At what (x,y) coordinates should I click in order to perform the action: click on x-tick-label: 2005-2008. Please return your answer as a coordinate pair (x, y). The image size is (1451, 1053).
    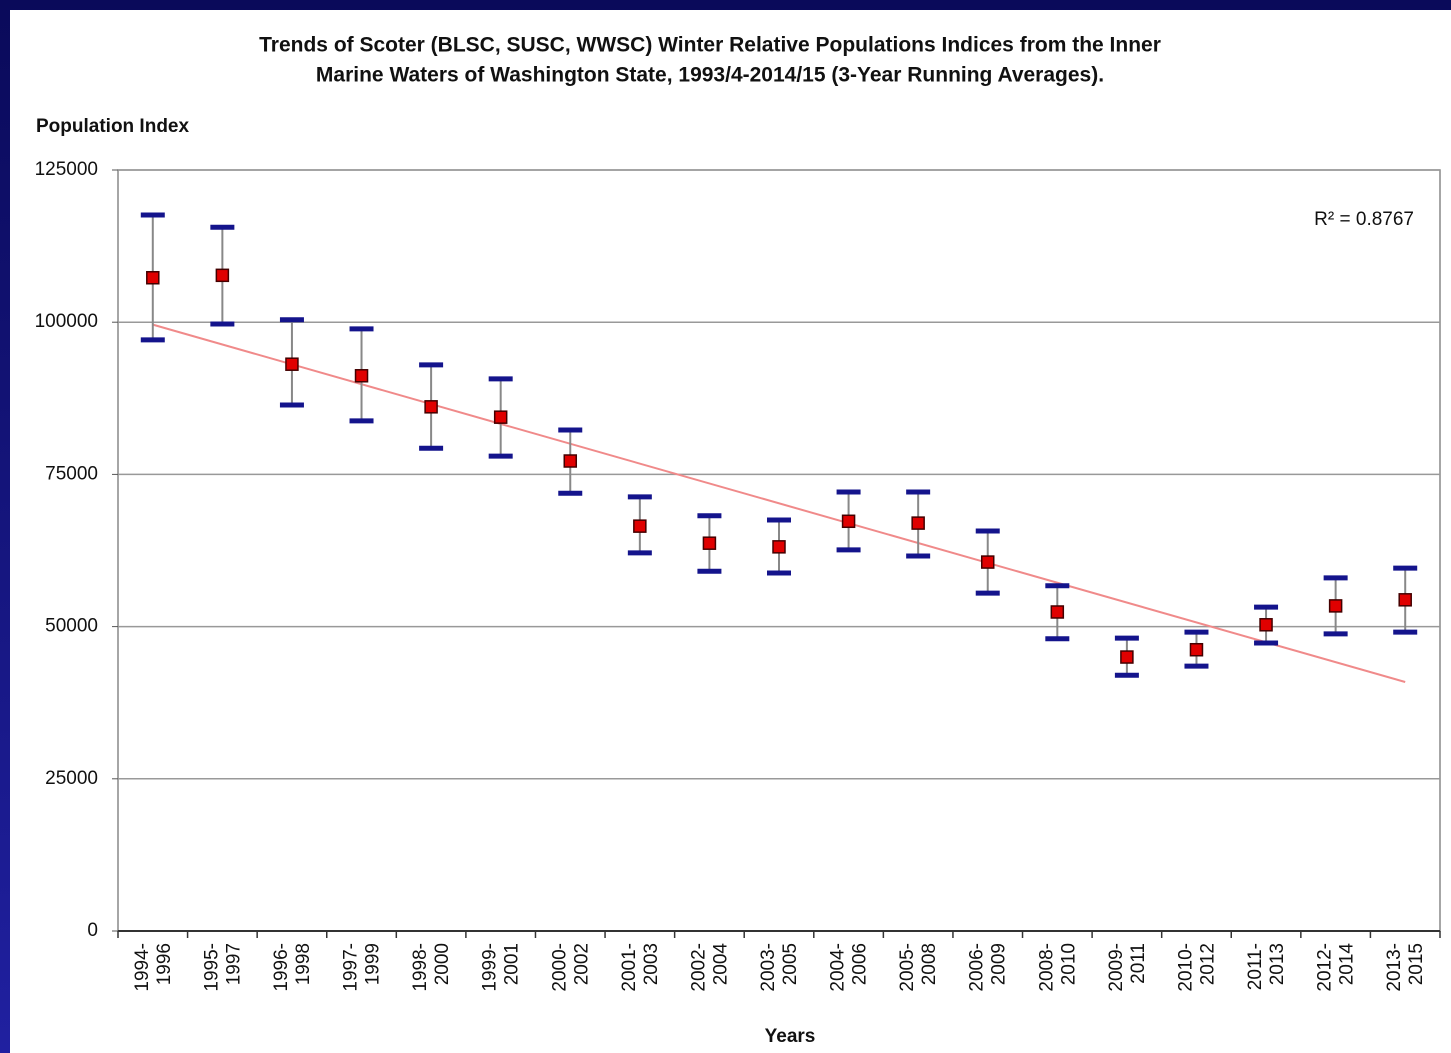
    Looking at the image, I should click on (918, 967).